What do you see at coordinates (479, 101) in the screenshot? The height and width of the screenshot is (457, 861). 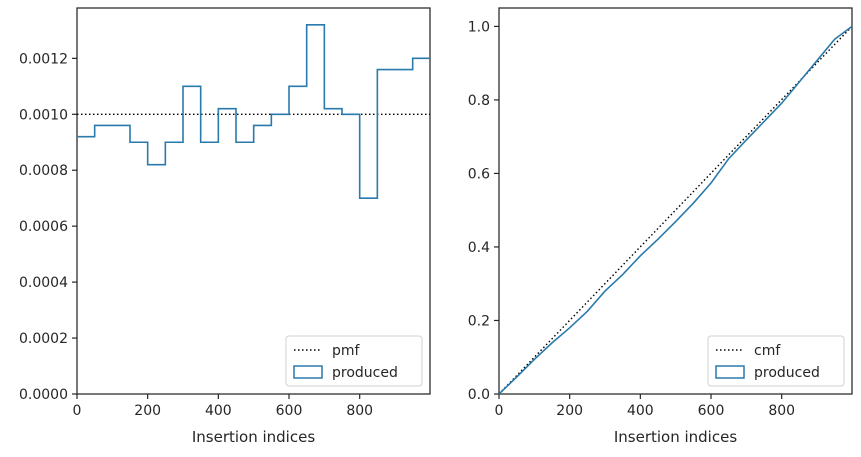 I see `y-tick-label: 0.8` at bounding box center [479, 101].